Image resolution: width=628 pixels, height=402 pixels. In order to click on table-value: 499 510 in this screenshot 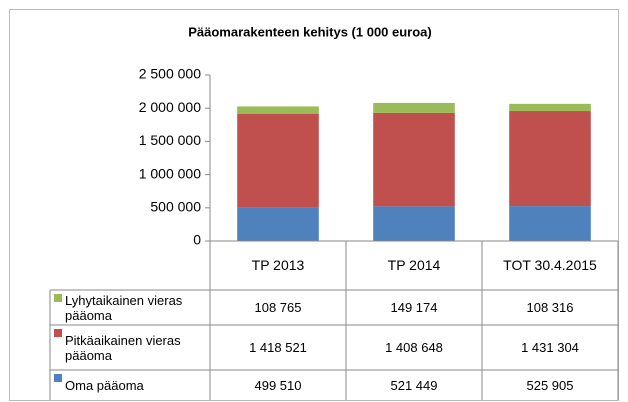, I will do `click(278, 385)`.